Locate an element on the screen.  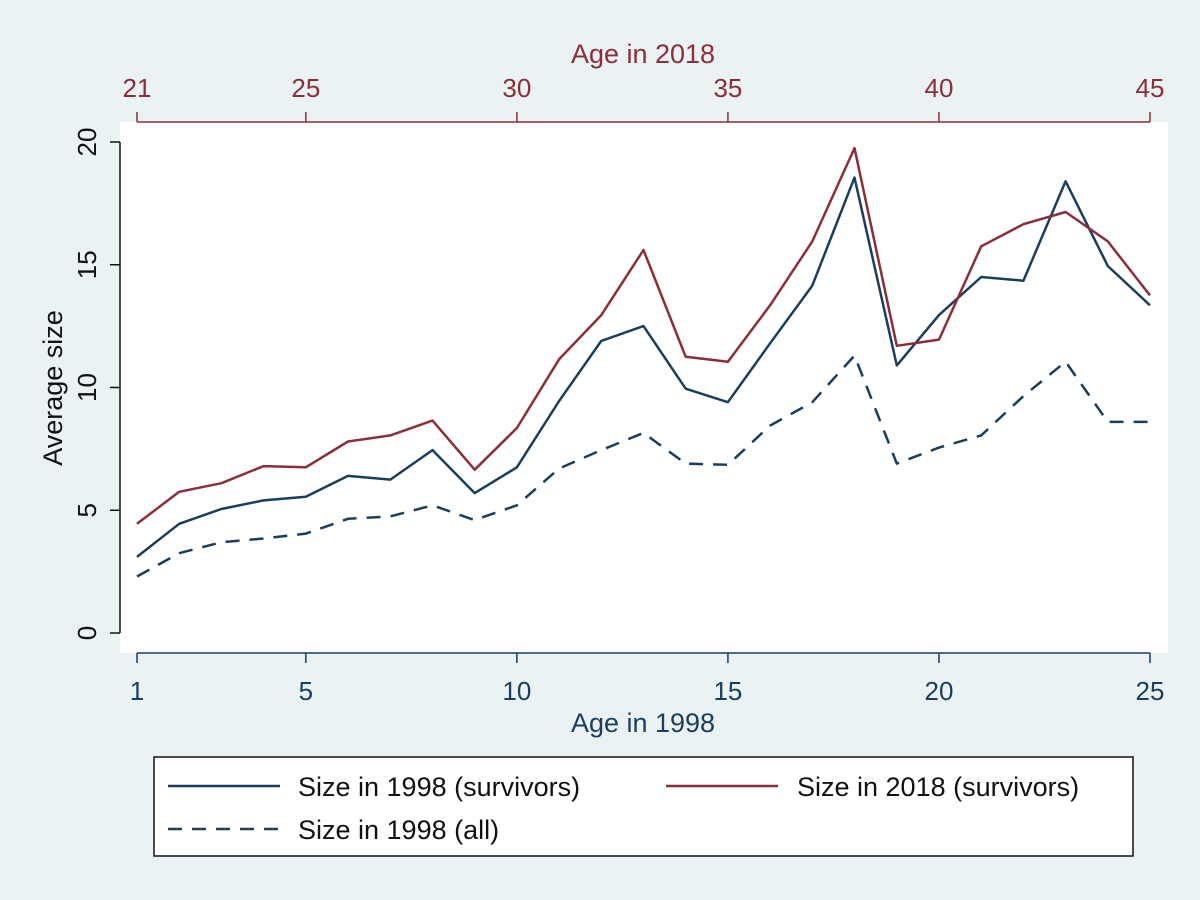
y-tick-label: 0 is located at coordinates (87, 633).